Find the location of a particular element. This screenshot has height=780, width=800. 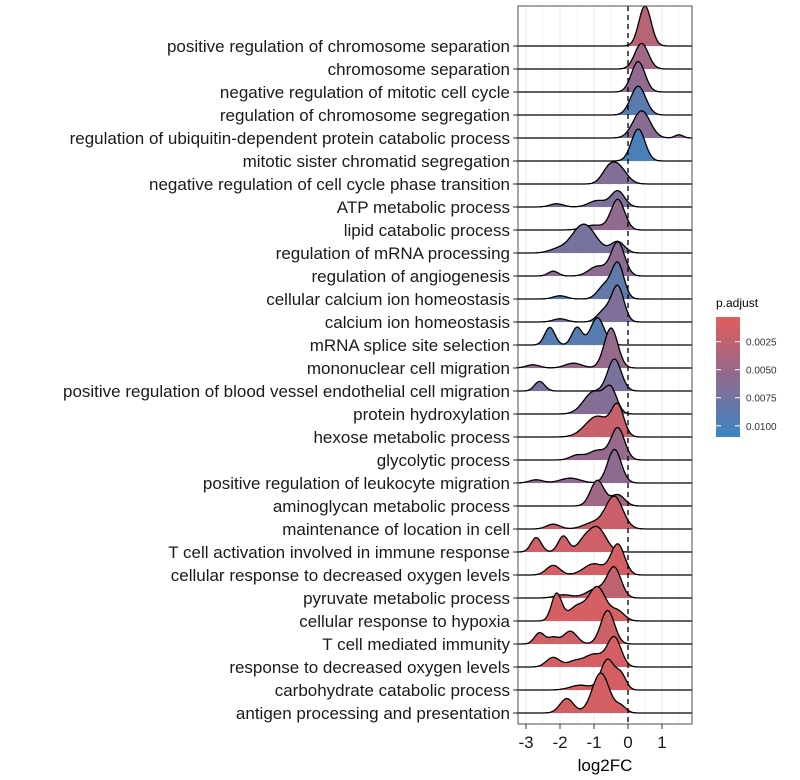

legend-color-bar is located at coordinates (728, 377).